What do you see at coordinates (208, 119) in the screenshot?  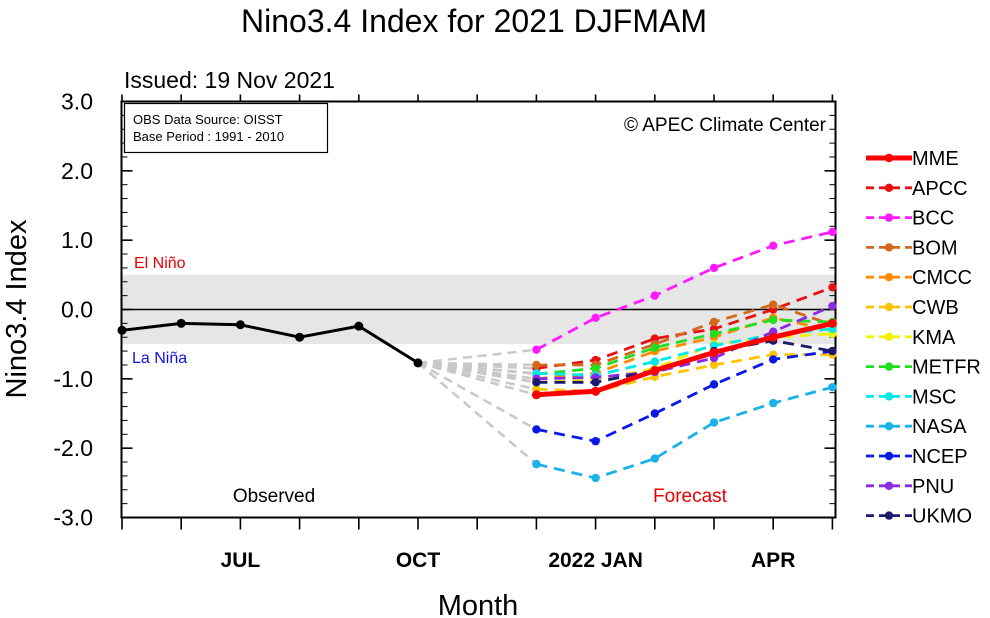 I see `info-box-source: OBS Data Source: OISST` at bounding box center [208, 119].